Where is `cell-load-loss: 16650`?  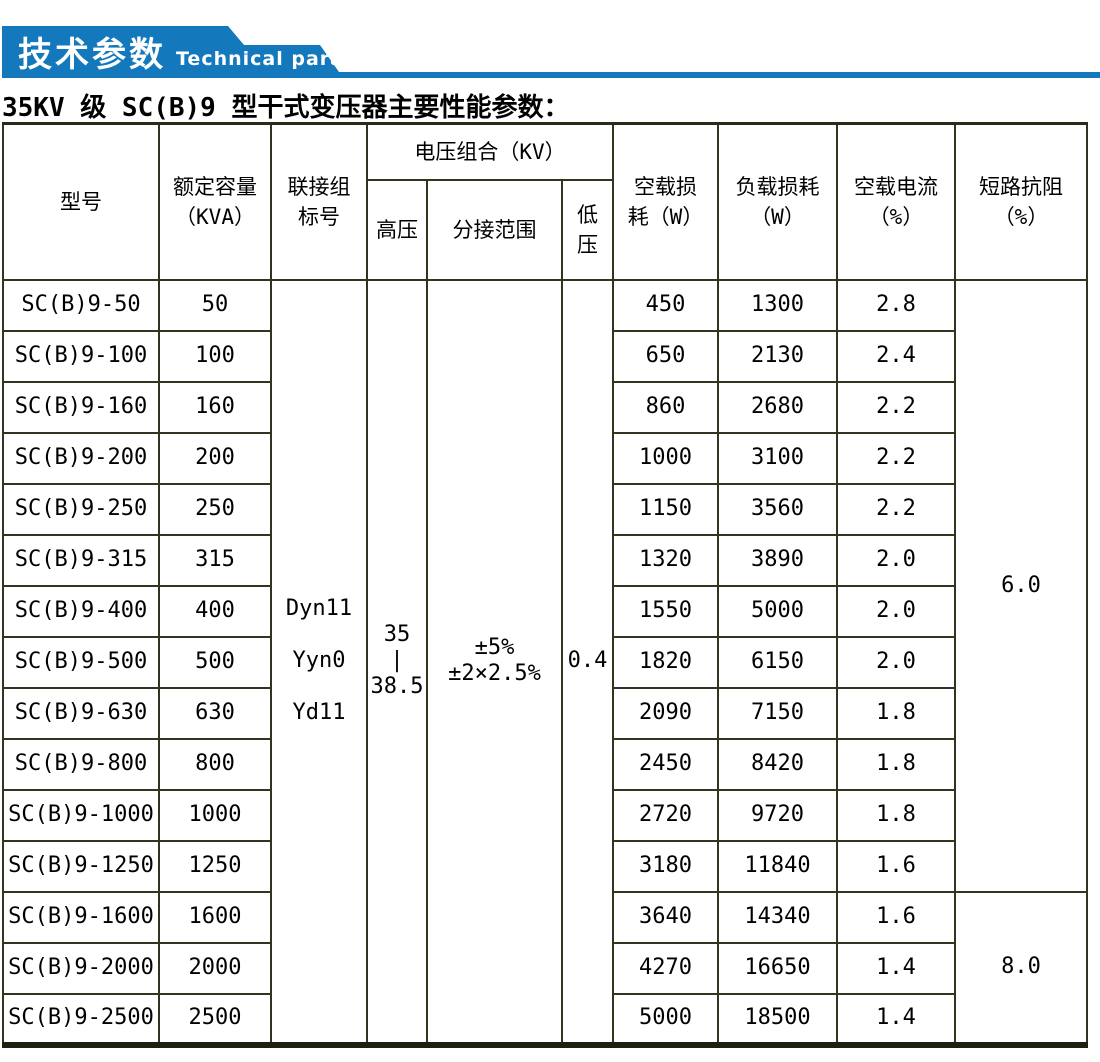
cell-load-loss: 16650 is located at coordinates (778, 968).